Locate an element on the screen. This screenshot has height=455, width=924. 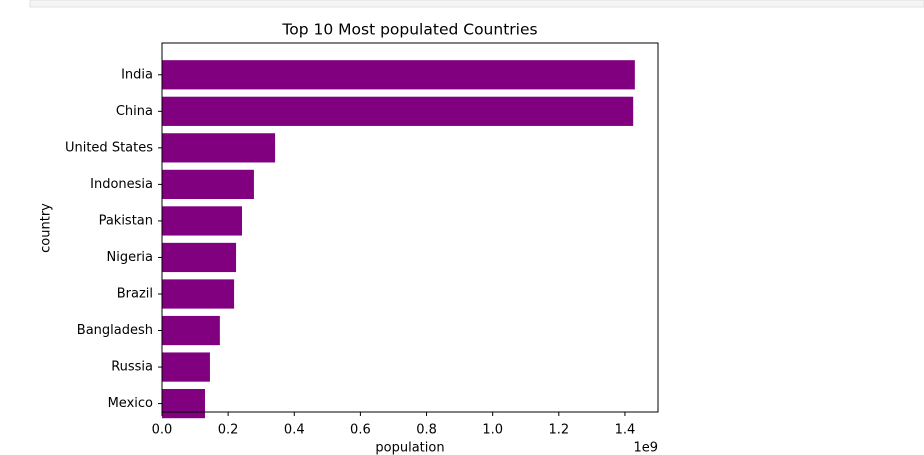
y-tick-label: Russia is located at coordinates (132, 367).